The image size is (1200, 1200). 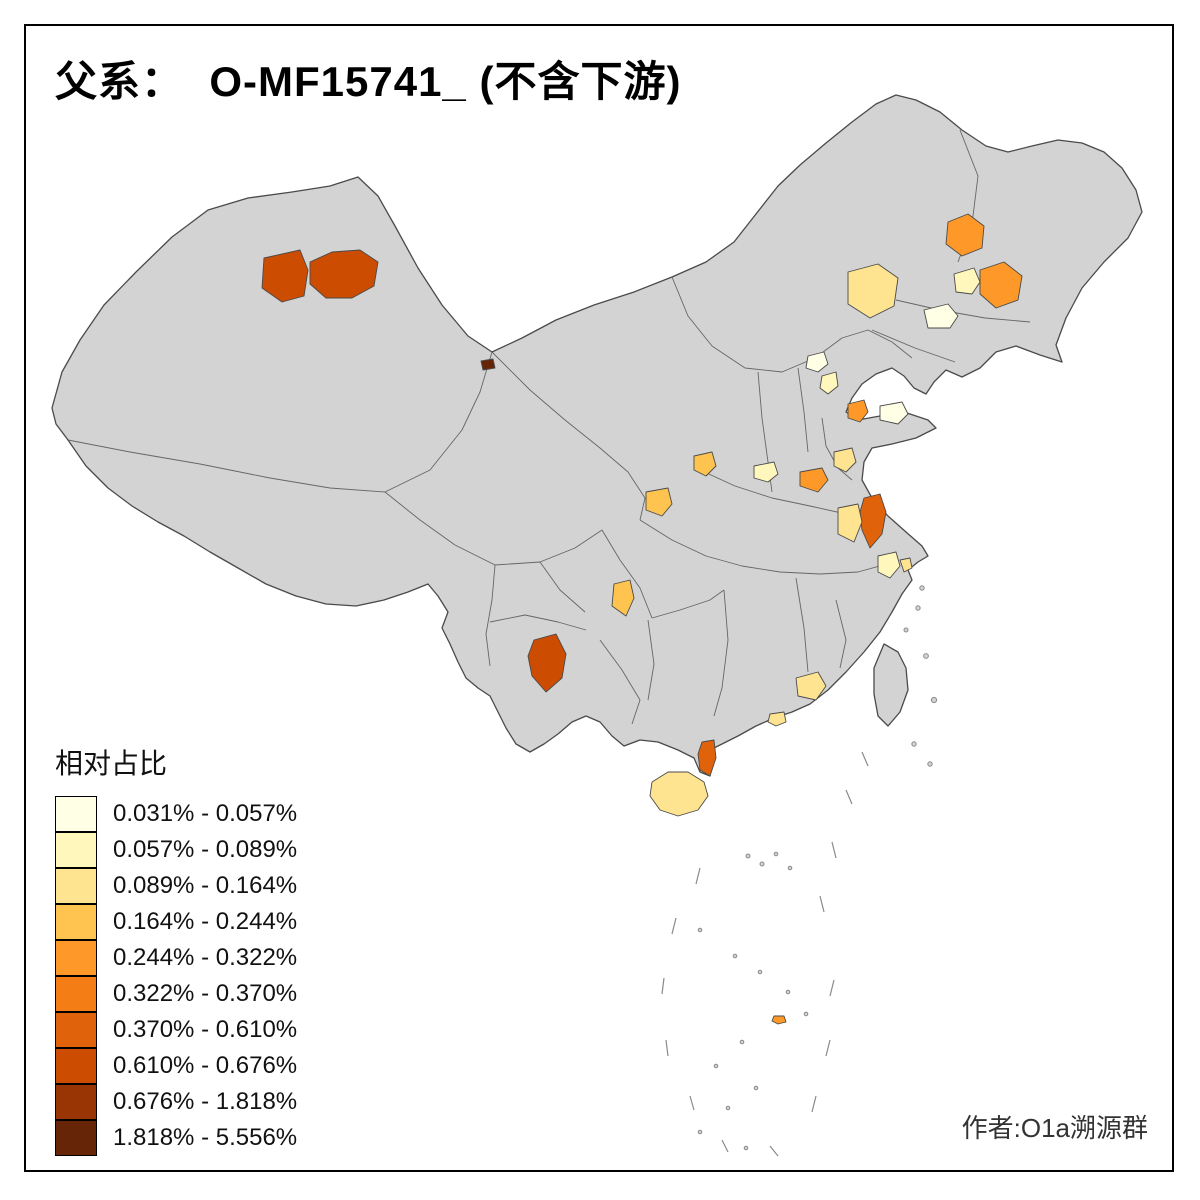 What do you see at coordinates (845, 460) in the screenshot?
I see `map-region-henan-b` at bounding box center [845, 460].